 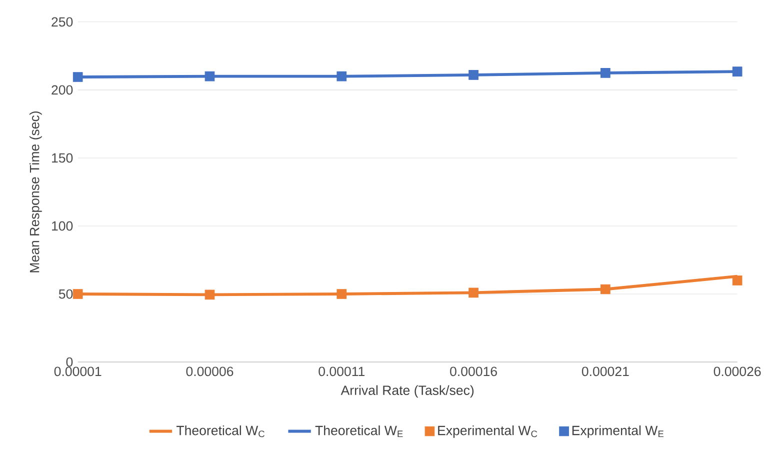 I want to click on y-tick-label: 150, so click(x=62, y=158).